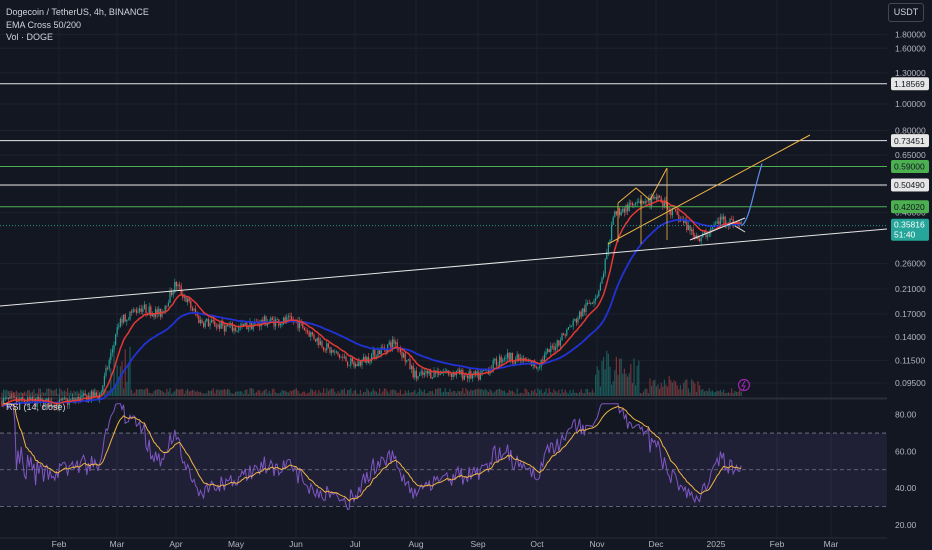 Image resolution: width=932 pixels, height=550 pixels. Describe the element at coordinates (30, 37) in the screenshot. I see `volume-indicator-label: Vol · DOGE` at that location.